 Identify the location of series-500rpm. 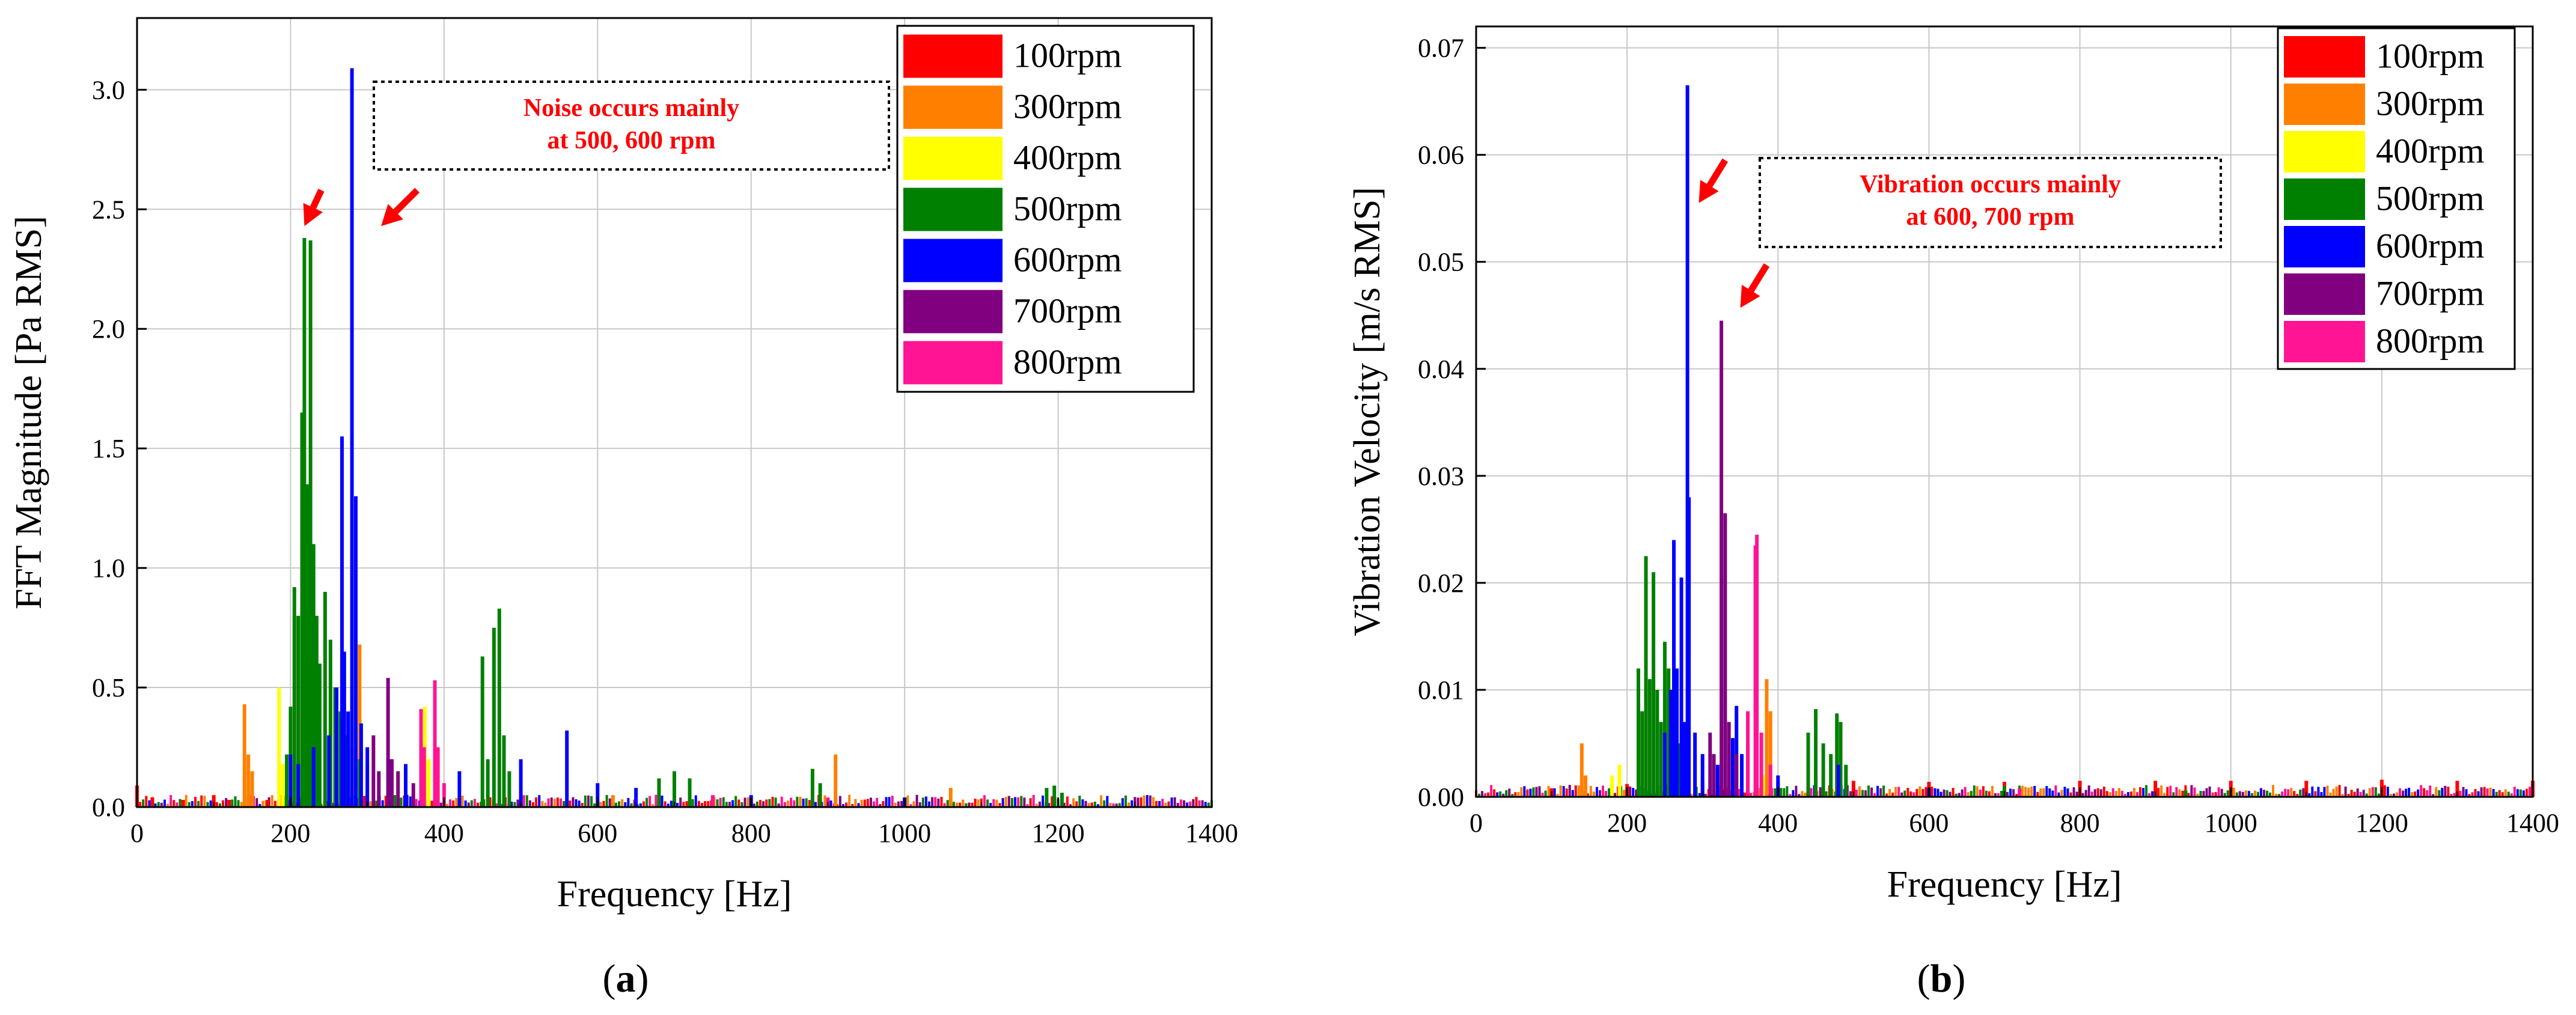
(1912, 676).